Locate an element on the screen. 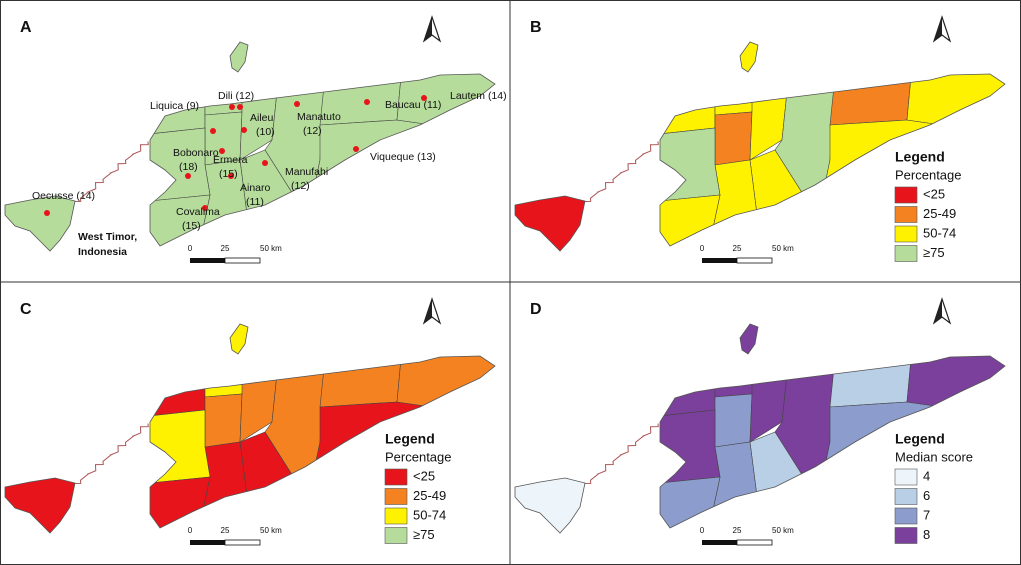 The width and height of the screenshot is (1021, 565). district-label: Manatuto is located at coordinates (319, 117).